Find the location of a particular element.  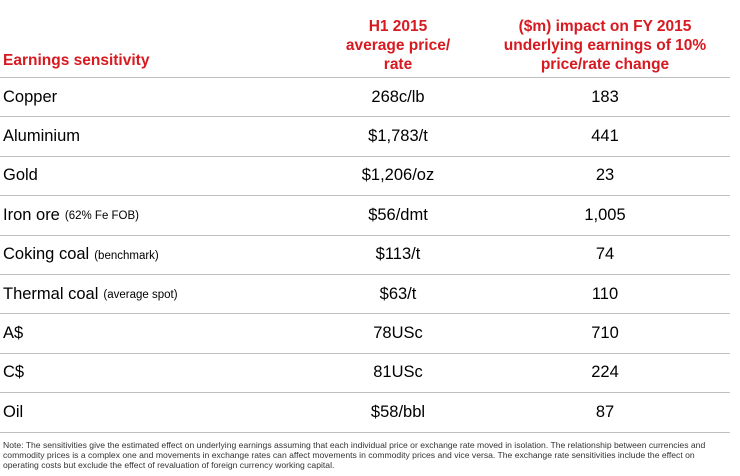

row-label: Gold is located at coordinates (20, 176).